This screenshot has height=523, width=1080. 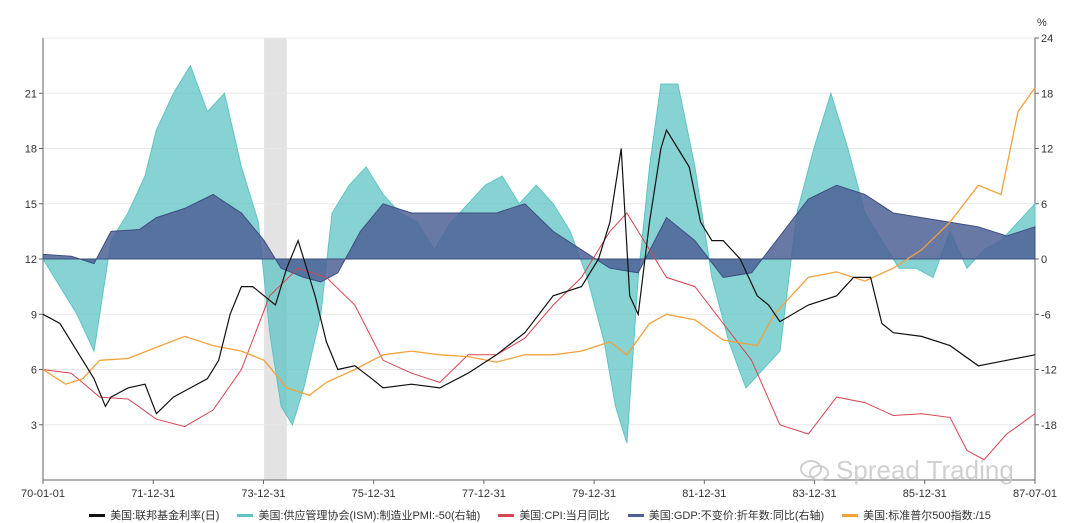 I want to click on legend-label: 美国:供应管理协会(ISM):制造业PMI:-50(右轴), so click(x=369, y=516).